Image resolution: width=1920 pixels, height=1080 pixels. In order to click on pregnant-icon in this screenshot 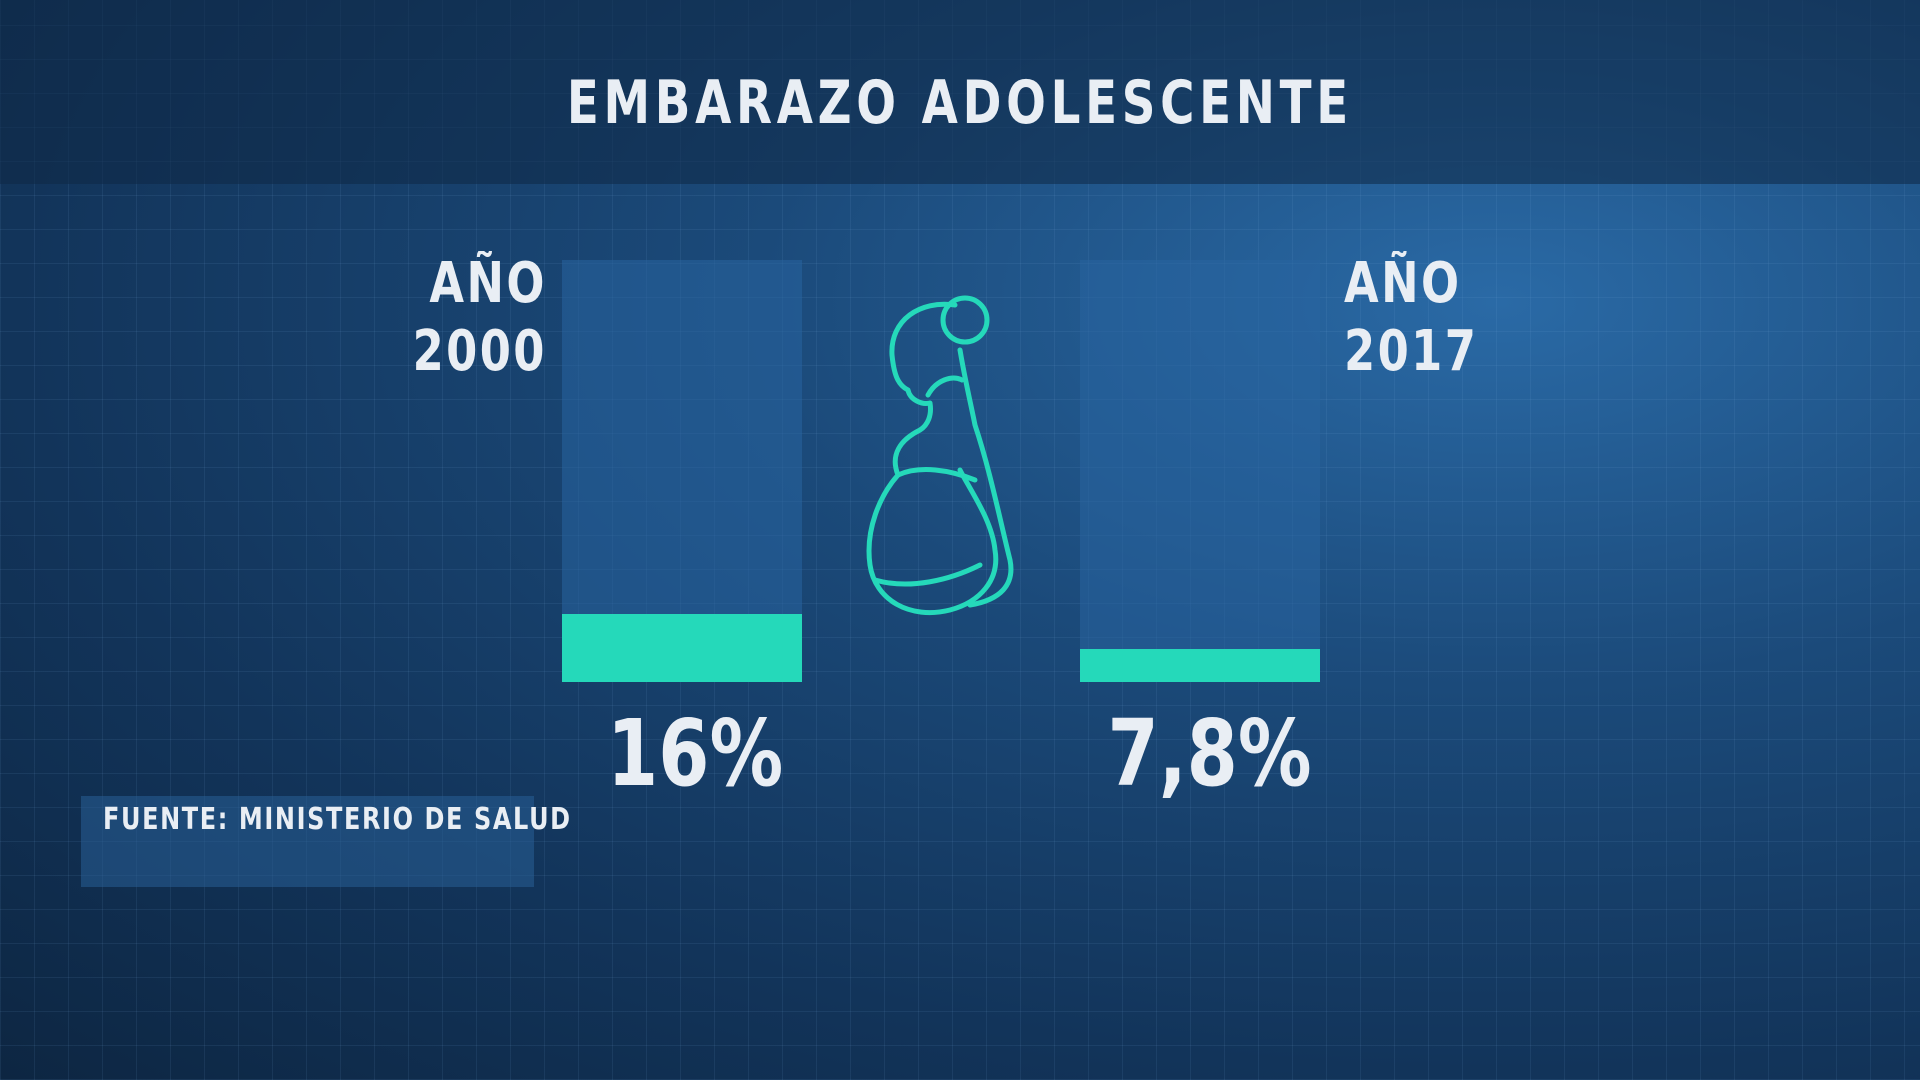, I will do `click(940, 455)`.